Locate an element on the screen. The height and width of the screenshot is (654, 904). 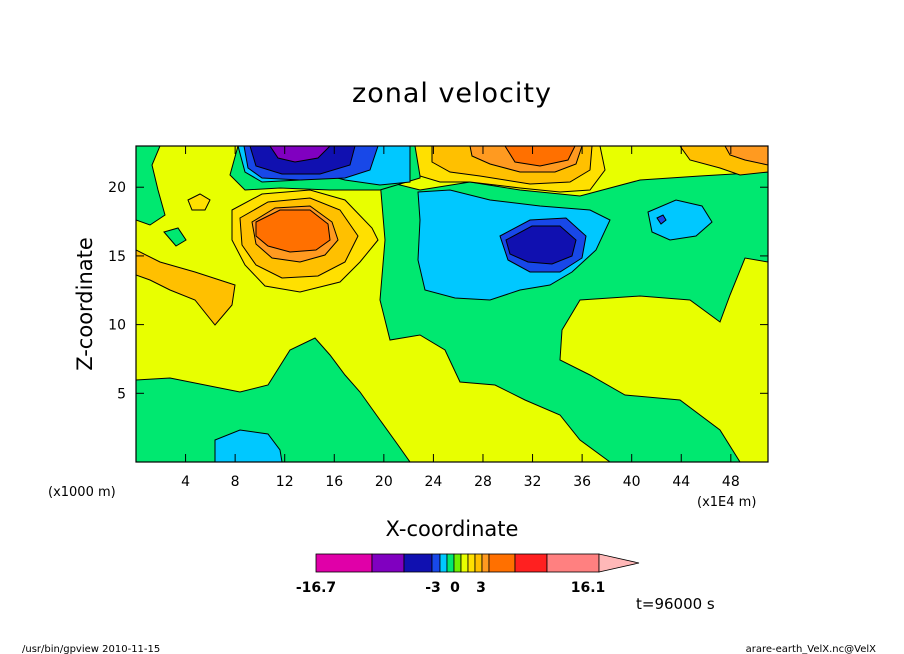
x-tick-label: 4 is located at coordinates (185, 482).